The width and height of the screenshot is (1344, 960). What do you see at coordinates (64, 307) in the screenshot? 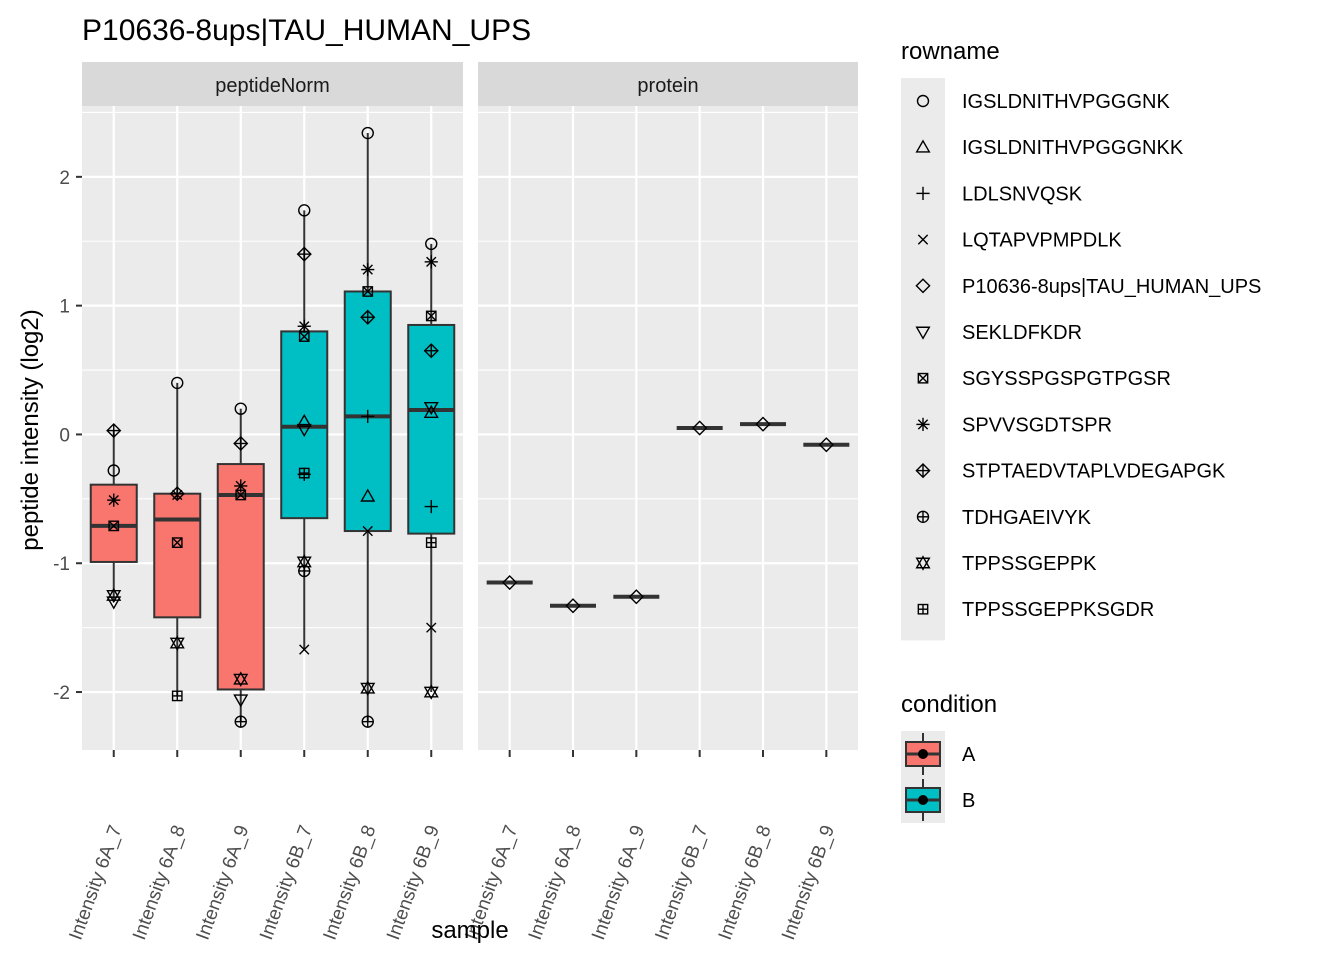
I see `y-tick-label: 1` at bounding box center [64, 307].